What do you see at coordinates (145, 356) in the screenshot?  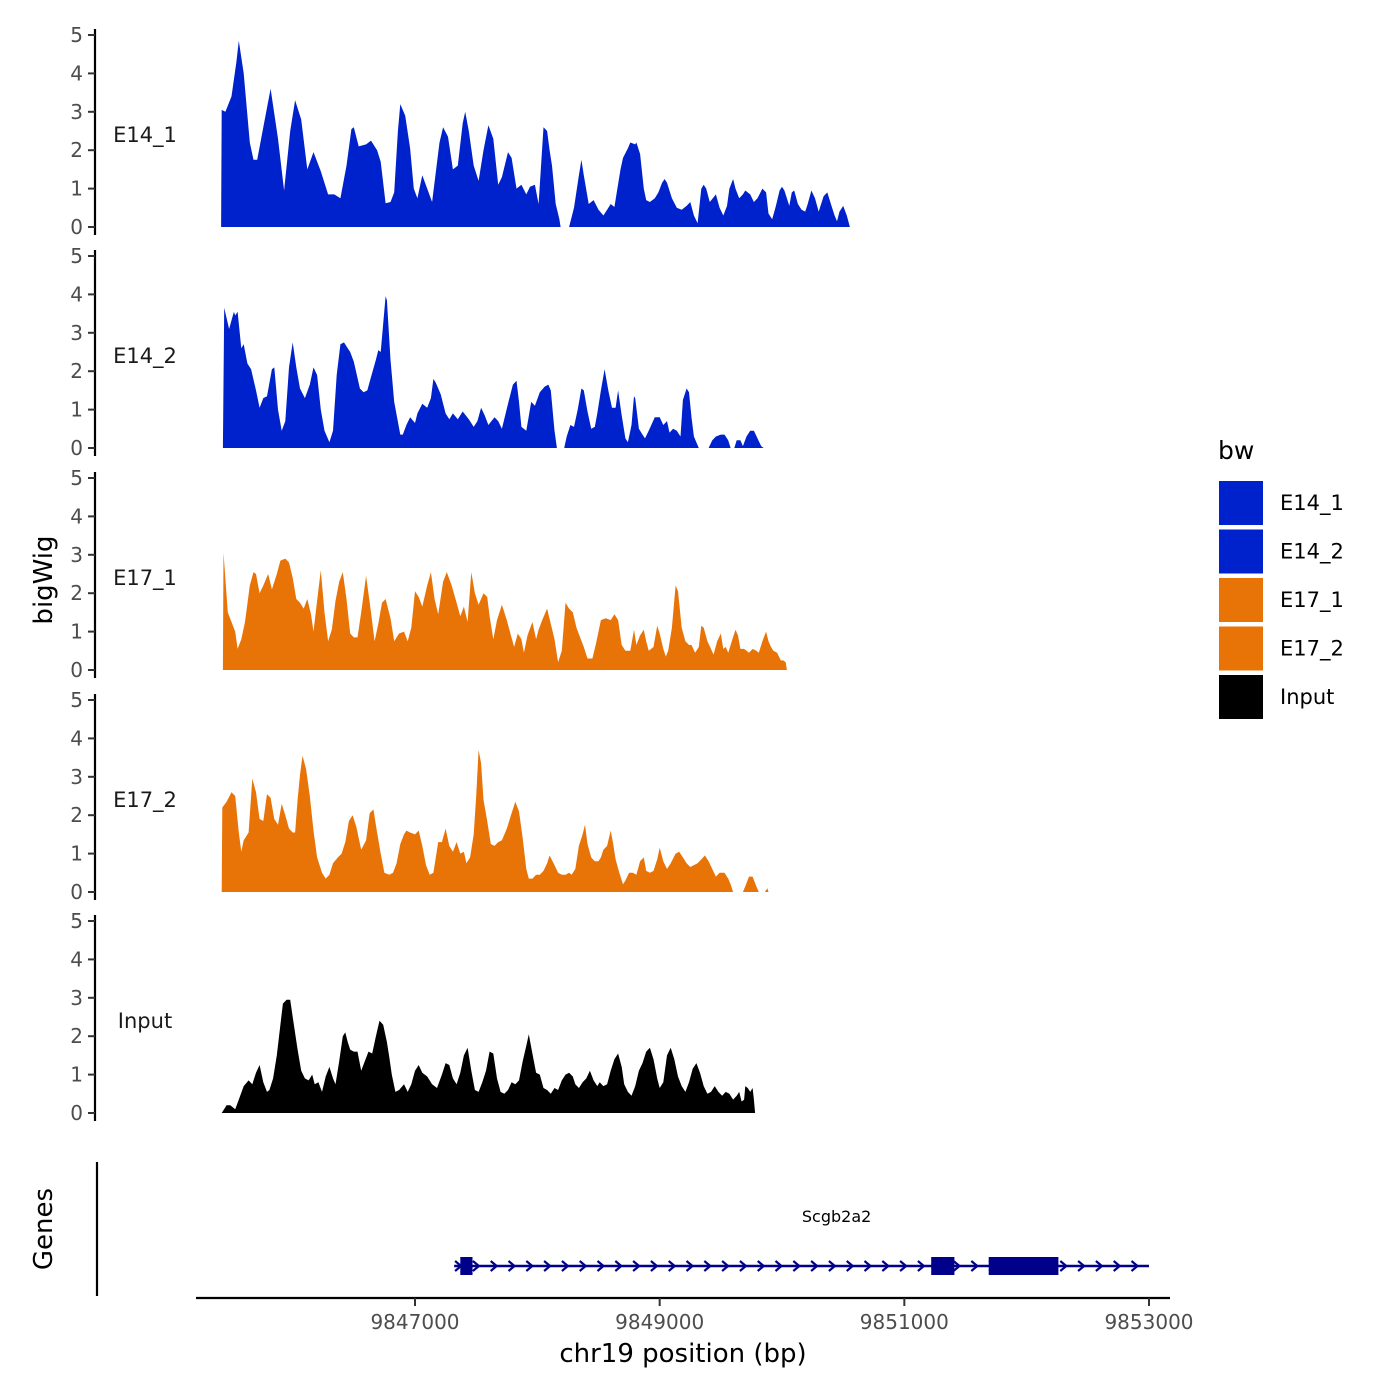 I see `track-label: E14_2` at bounding box center [145, 356].